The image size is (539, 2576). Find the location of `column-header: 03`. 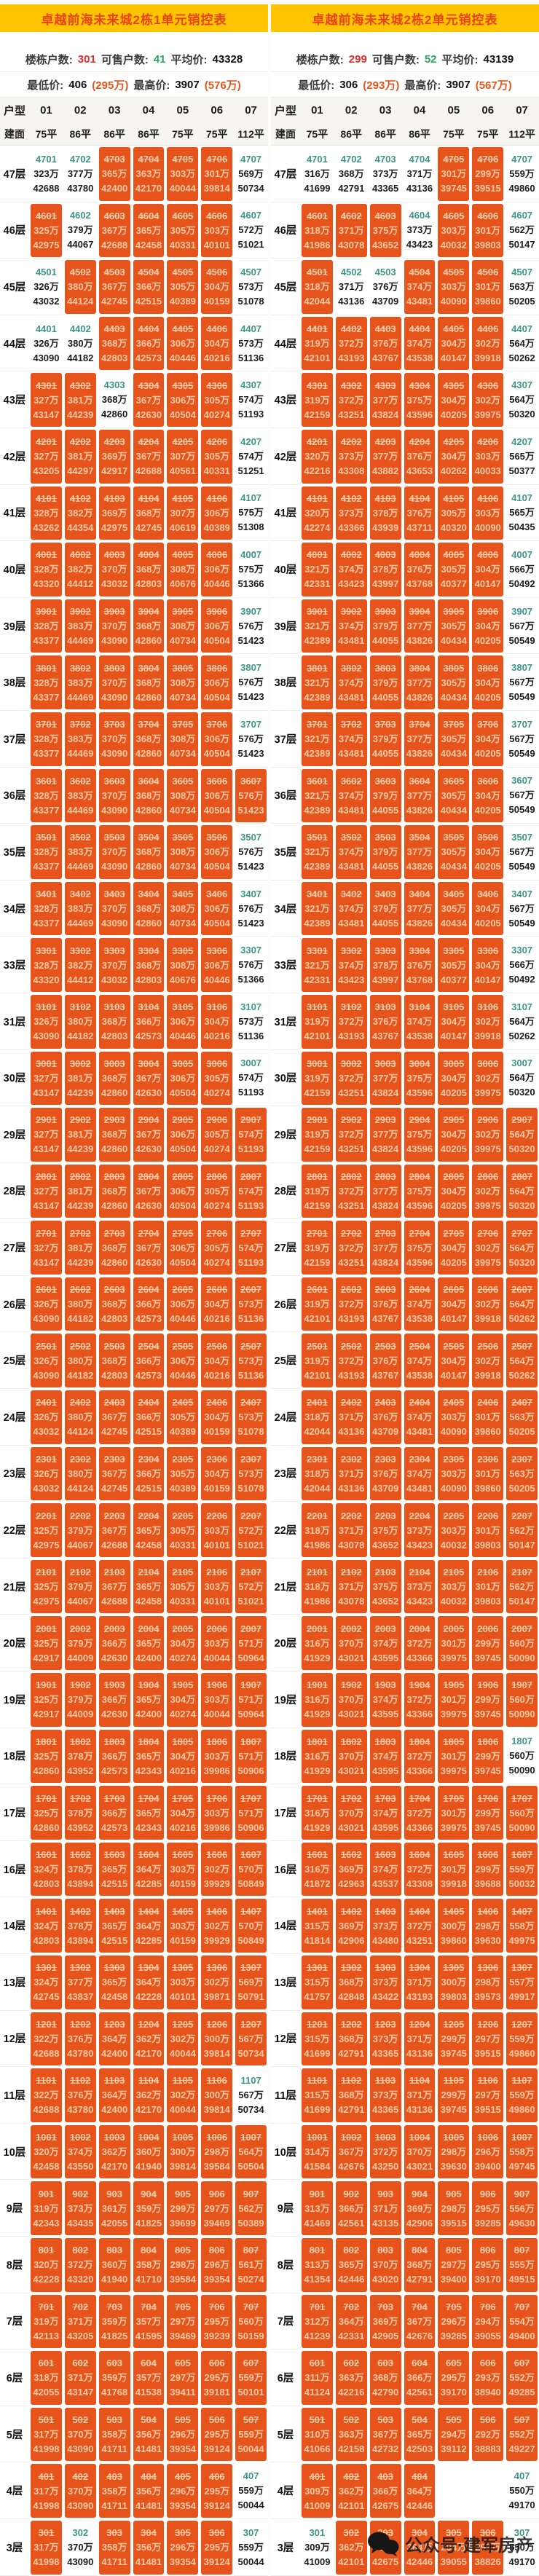

column-header: 03 is located at coordinates (114, 110).